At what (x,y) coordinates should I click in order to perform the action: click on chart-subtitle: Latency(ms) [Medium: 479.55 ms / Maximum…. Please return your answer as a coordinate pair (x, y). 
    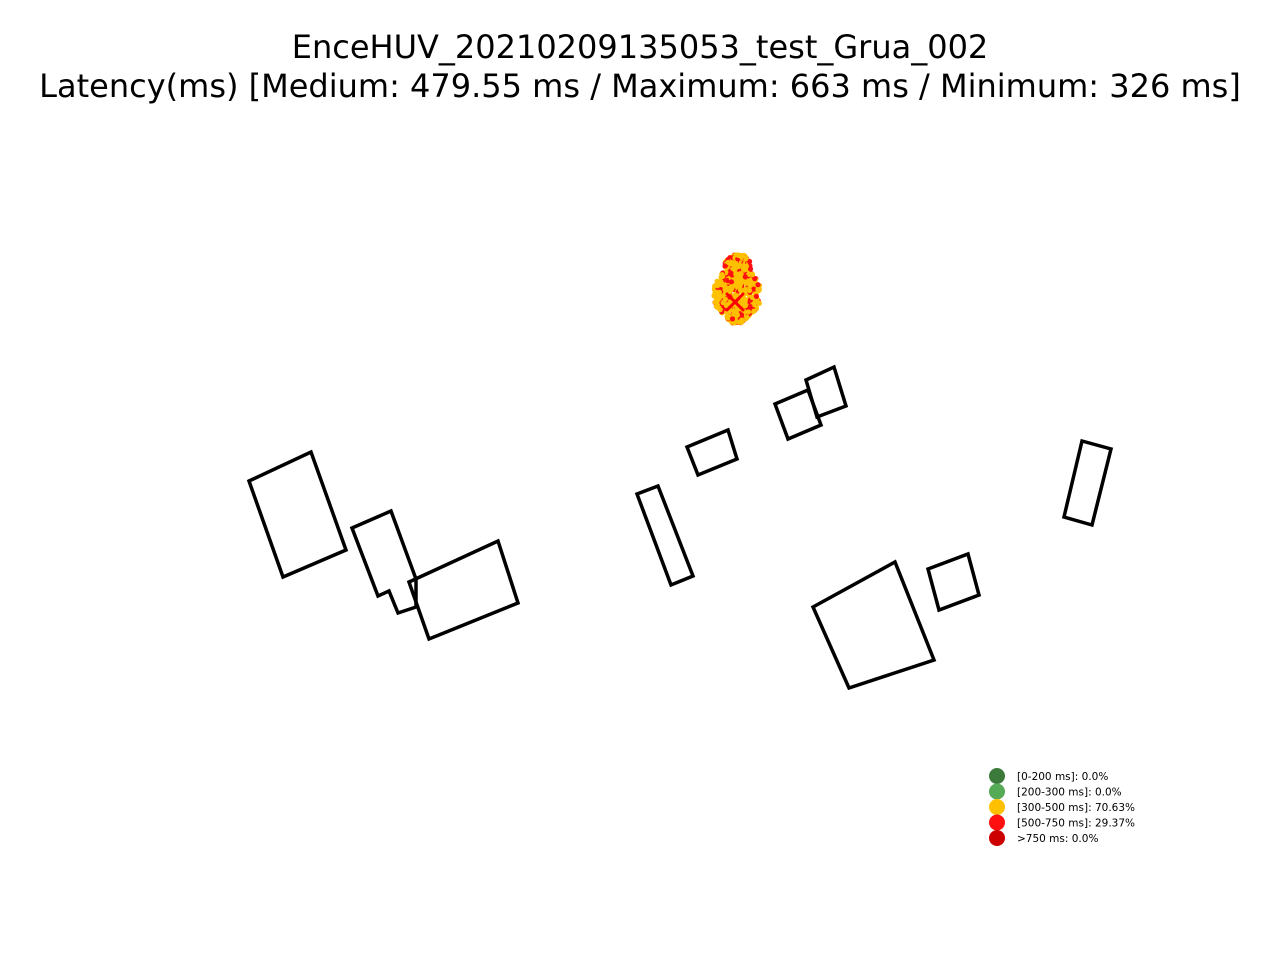
    Looking at the image, I should click on (640, 86).